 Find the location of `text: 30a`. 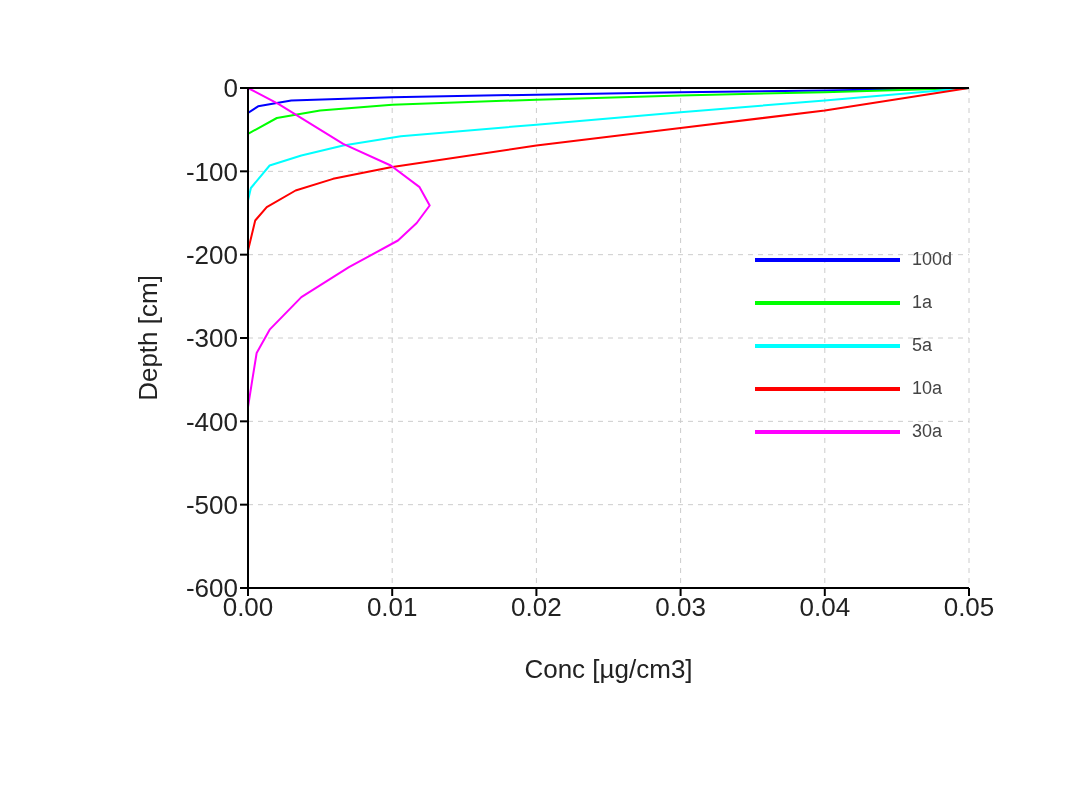

text: 30a is located at coordinates (927, 431).